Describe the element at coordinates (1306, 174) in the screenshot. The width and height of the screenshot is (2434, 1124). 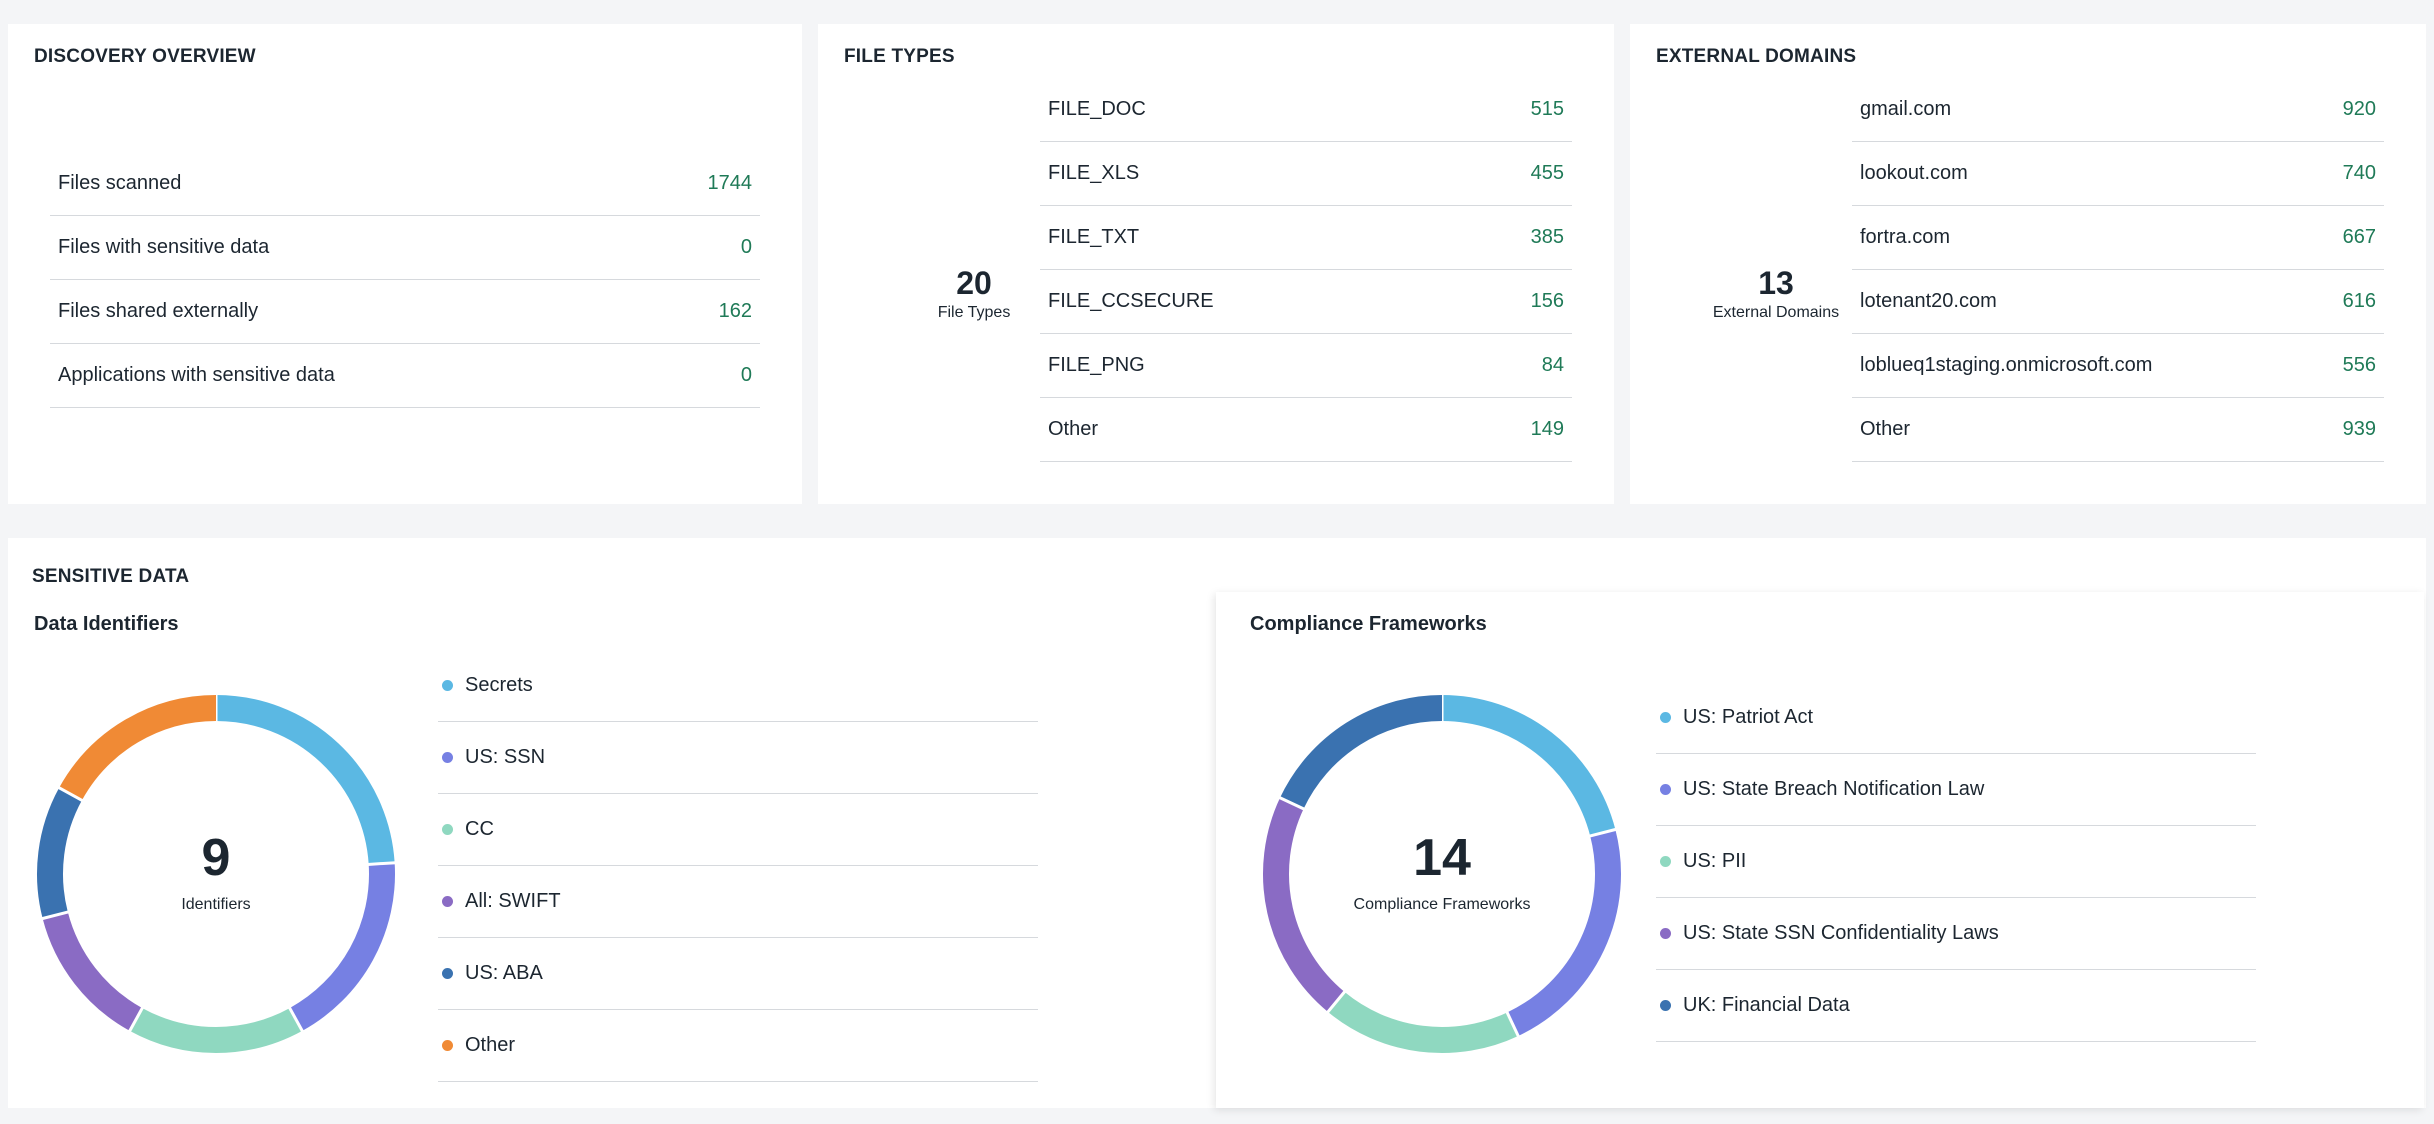
I see `list-item: FILE_XLS 455` at that location.